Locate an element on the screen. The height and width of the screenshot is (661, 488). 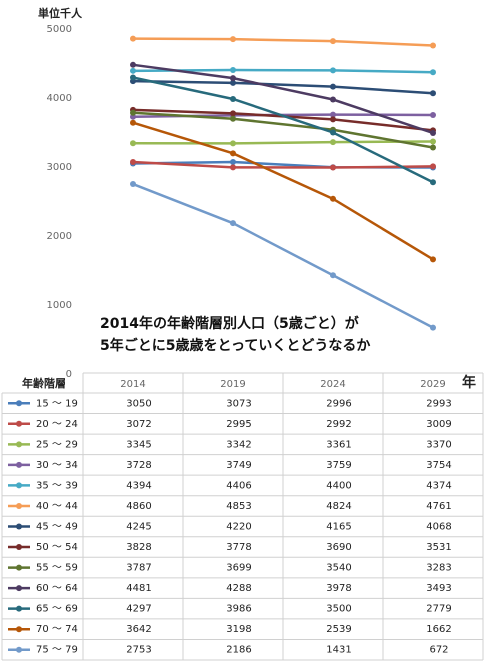
table-cell: 4245 is located at coordinates (138, 527).